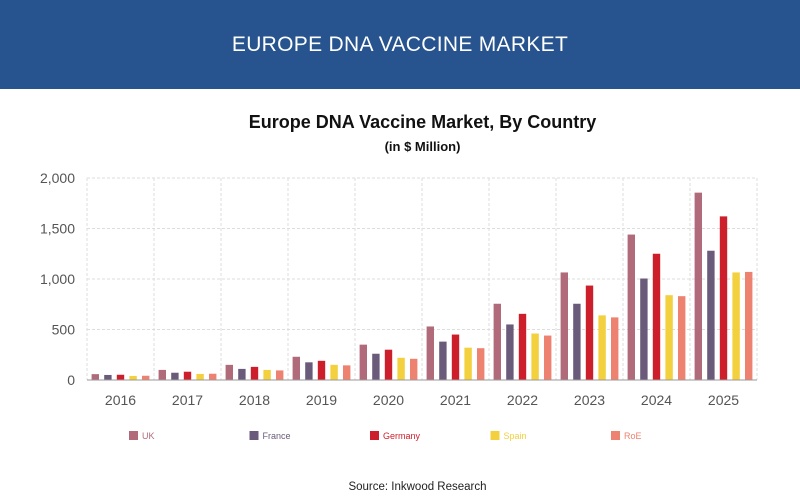  Describe the element at coordinates (631, 307) in the screenshot. I see `bar-uk-2024` at that location.